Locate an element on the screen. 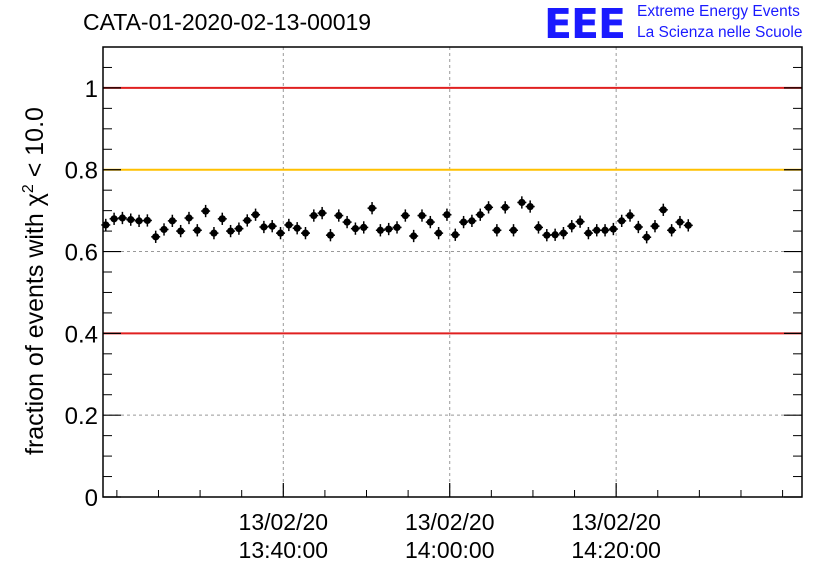  eee-logo: EEE is located at coordinates (585, 22).